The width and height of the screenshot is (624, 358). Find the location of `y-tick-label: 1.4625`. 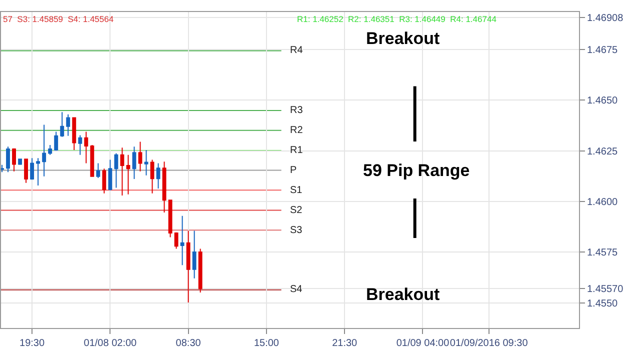

y-tick-label: 1.4625 is located at coordinates (602, 152).